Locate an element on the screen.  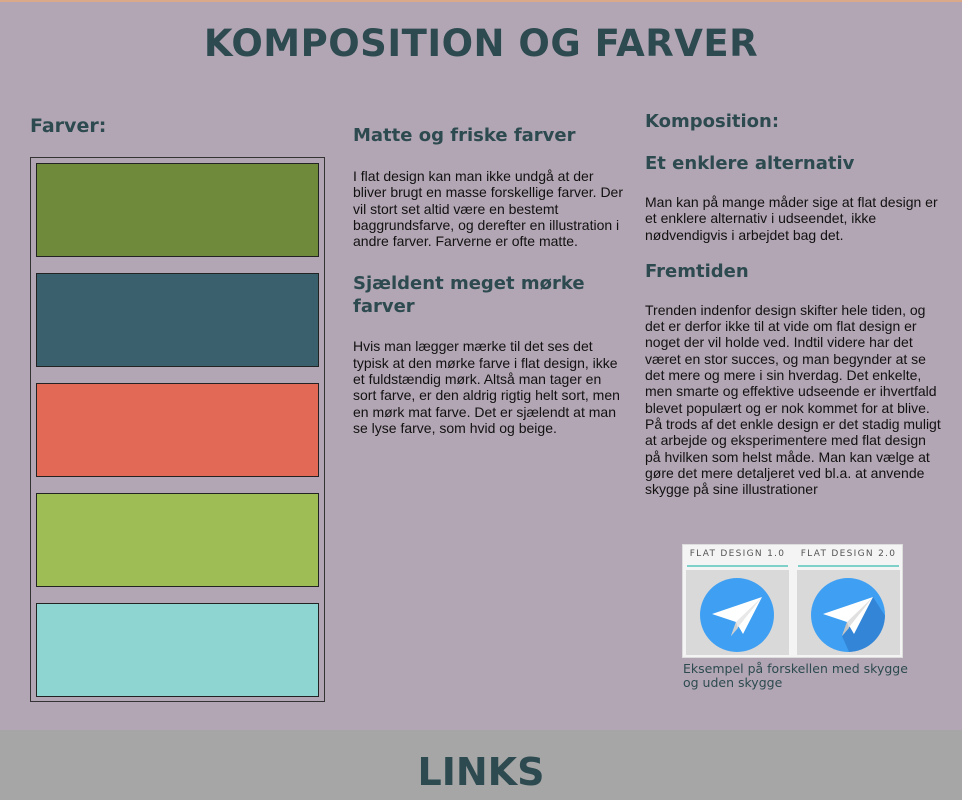
flat-design-comparison-image: FLAT DESIGN 1.0 FLAT DESIGN 2.0 is located at coordinates (792, 601).